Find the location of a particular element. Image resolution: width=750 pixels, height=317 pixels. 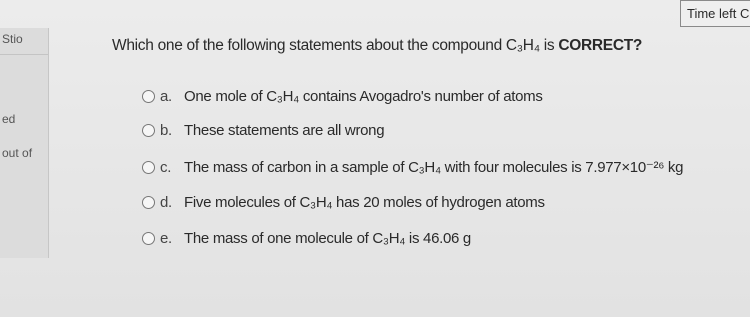

option-letter: a. is located at coordinates (166, 96).